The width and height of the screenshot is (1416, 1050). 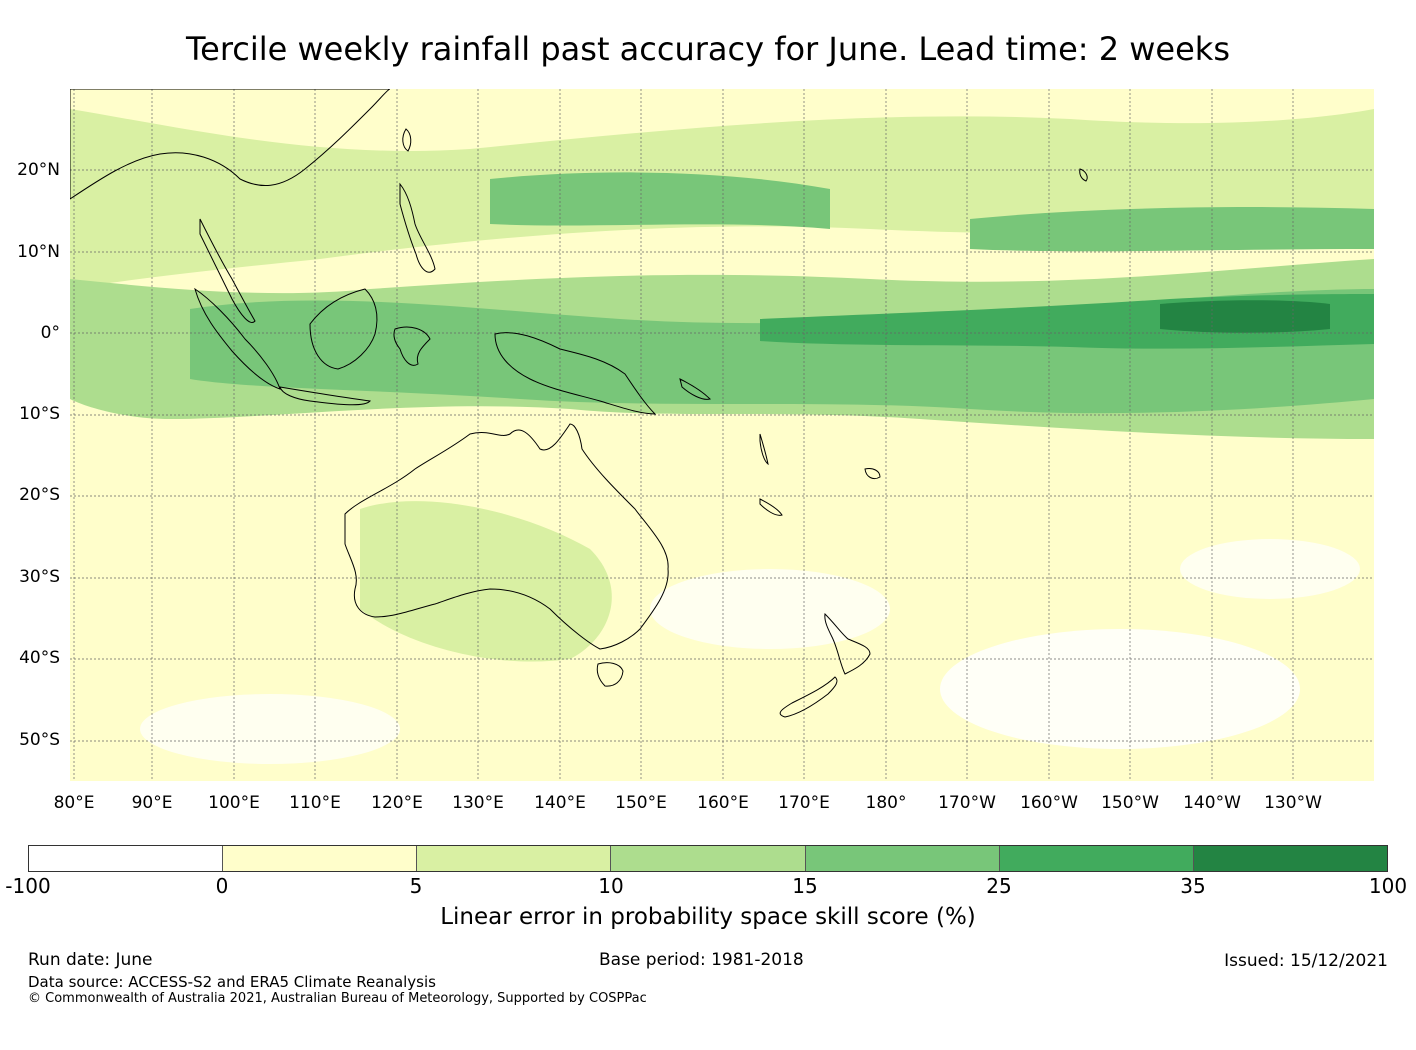 I want to click on issued-date: Issued: 15/12/2021, so click(x=1306, y=961).